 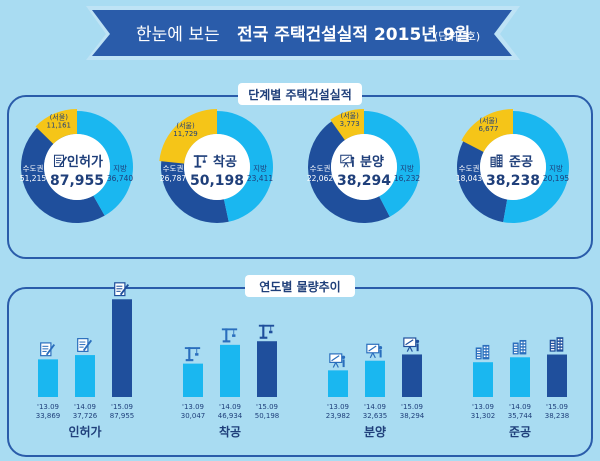 What do you see at coordinates (84, 431) in the screenshot?
I see `bar-group-name: 인허가` at bounding box center [84, 431].